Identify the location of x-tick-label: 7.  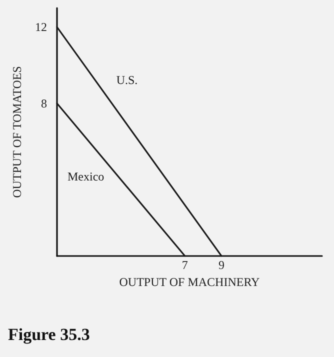
(185, 265).